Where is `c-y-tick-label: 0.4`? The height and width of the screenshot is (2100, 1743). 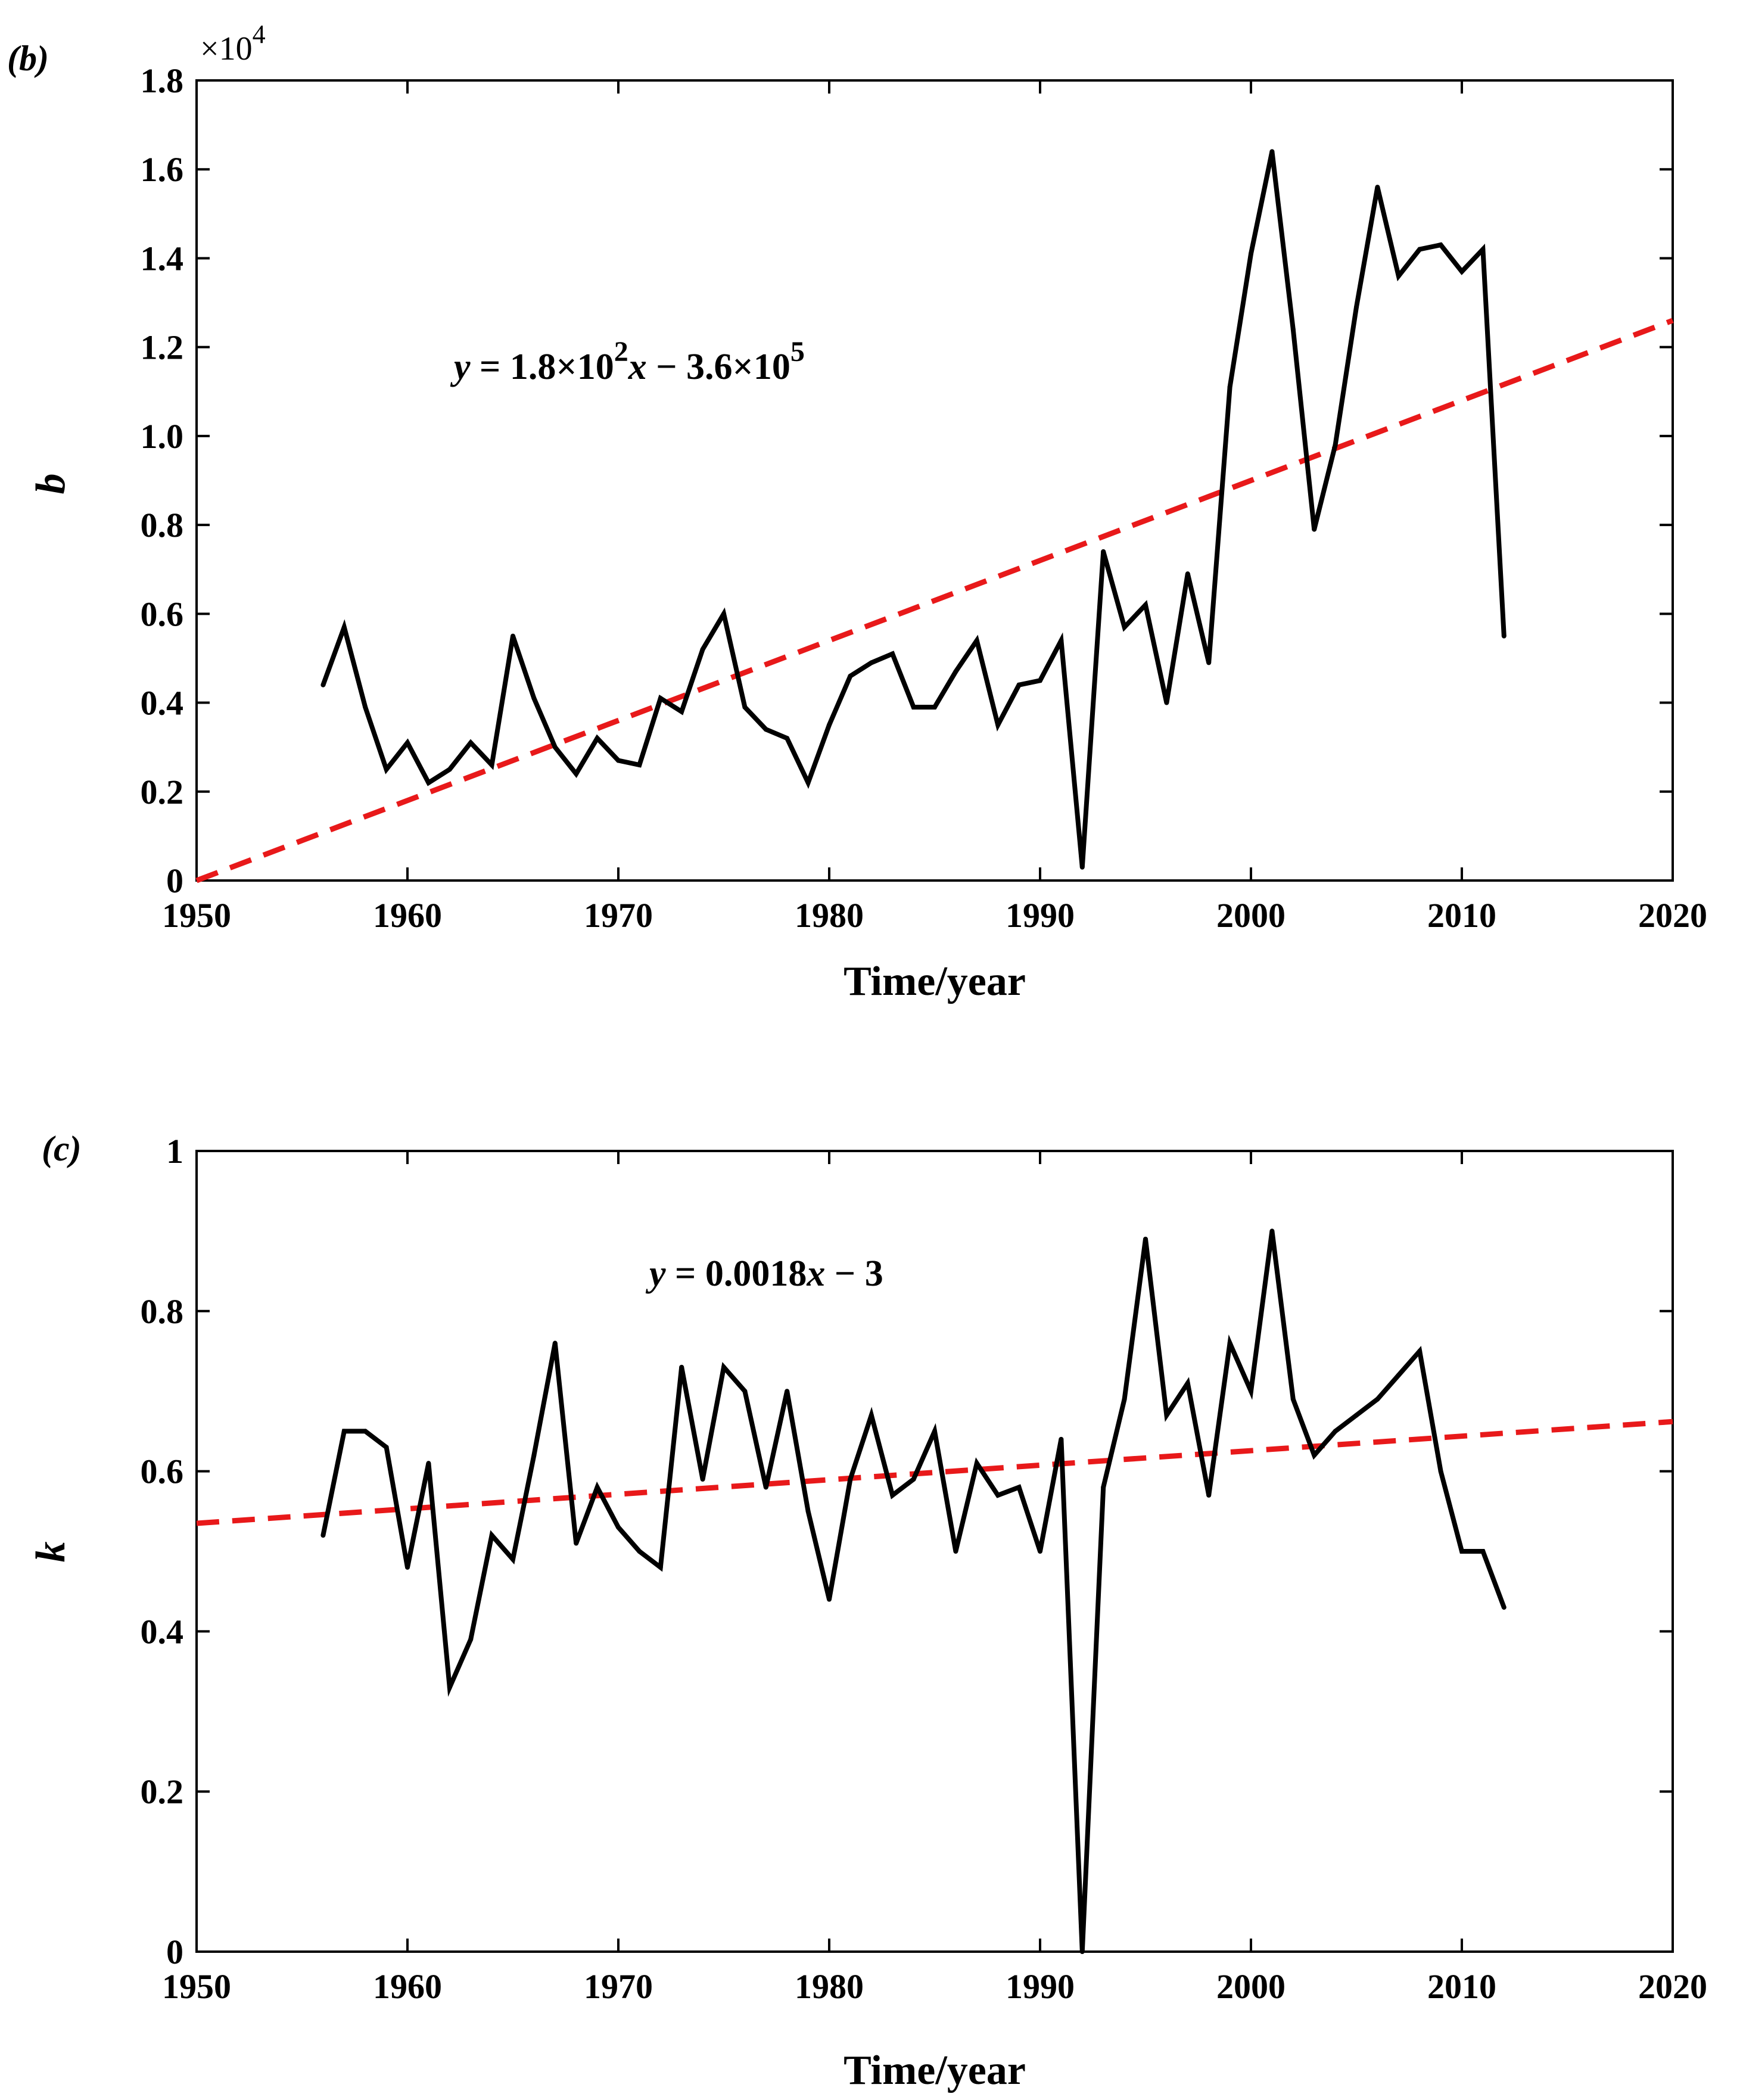 c-y-tick-label: 0.4 is located at coordinates (163, 1631).